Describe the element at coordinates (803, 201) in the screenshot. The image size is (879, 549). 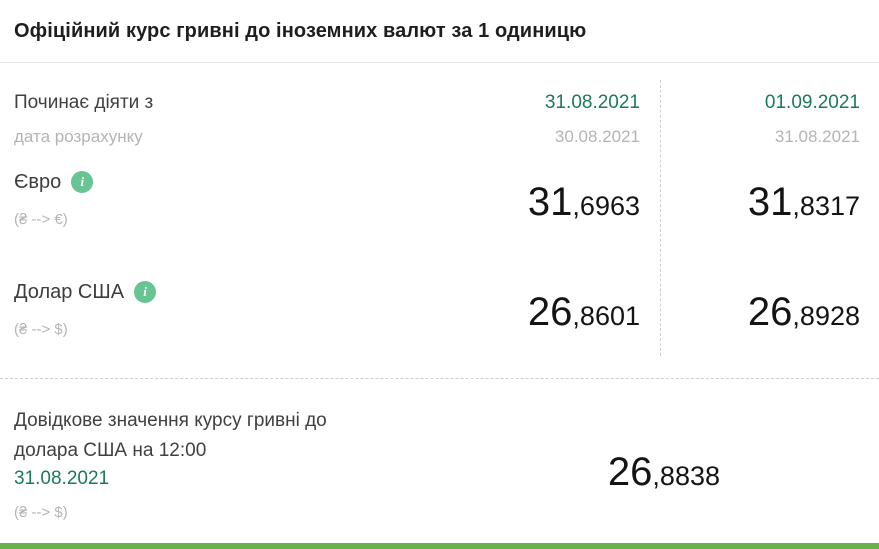
I see `rate-value: 31,8317` at that location.